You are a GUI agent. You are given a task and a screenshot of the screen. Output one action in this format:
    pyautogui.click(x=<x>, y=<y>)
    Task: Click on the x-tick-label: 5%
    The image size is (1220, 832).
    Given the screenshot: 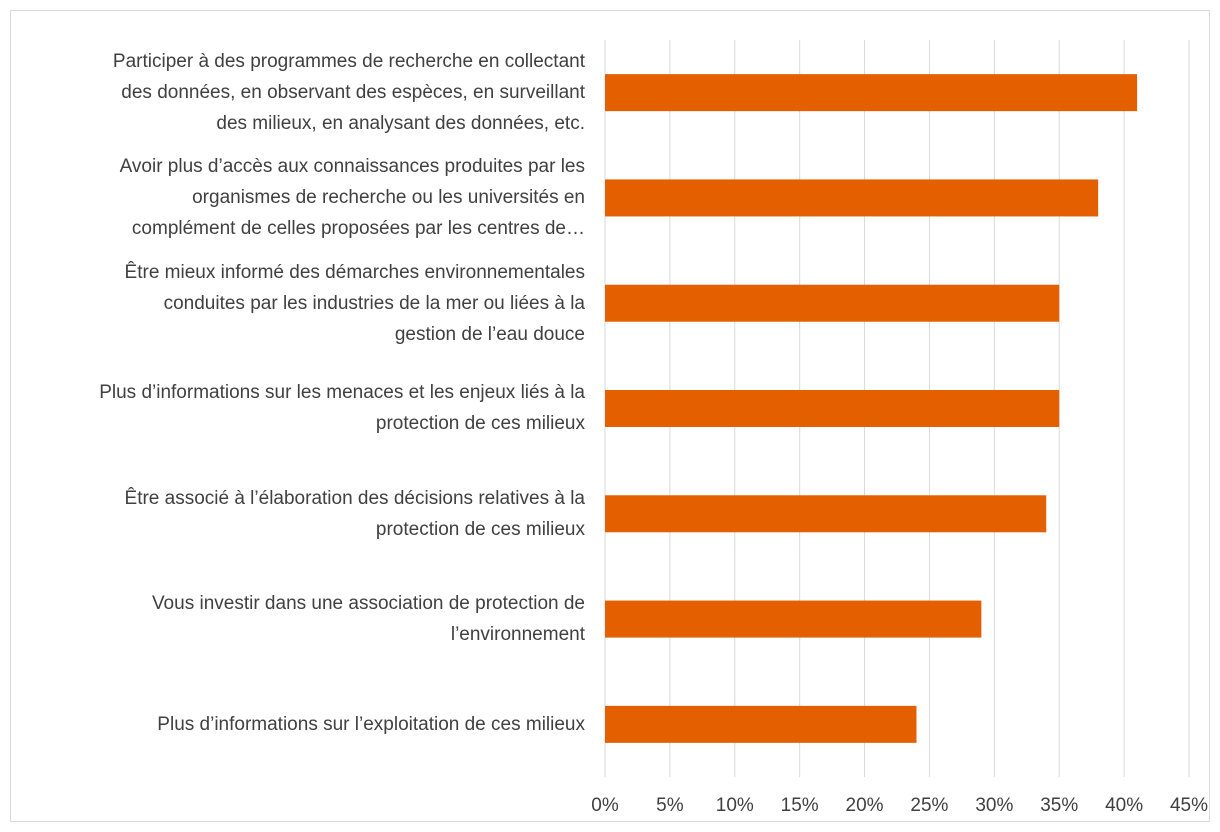 What is the action you would take?
    pyautogui.click(x=670, y=805)
    